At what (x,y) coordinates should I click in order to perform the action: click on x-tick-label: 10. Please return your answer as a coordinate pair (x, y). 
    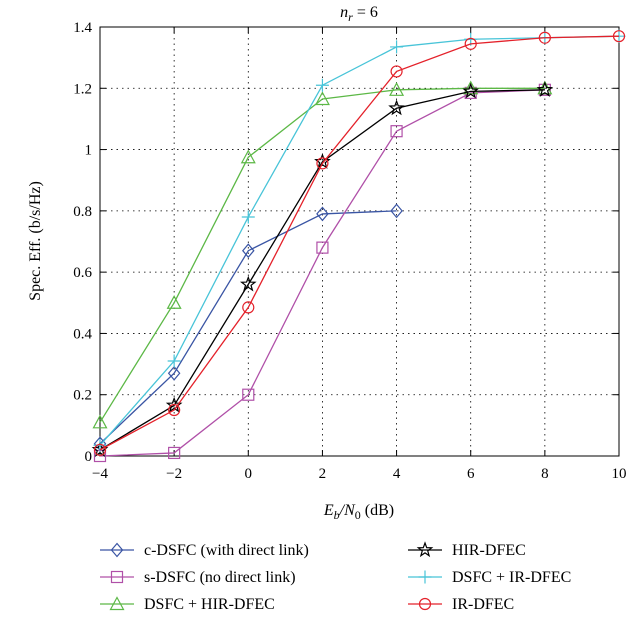
    Looking at the image, I should click on (619, 474).